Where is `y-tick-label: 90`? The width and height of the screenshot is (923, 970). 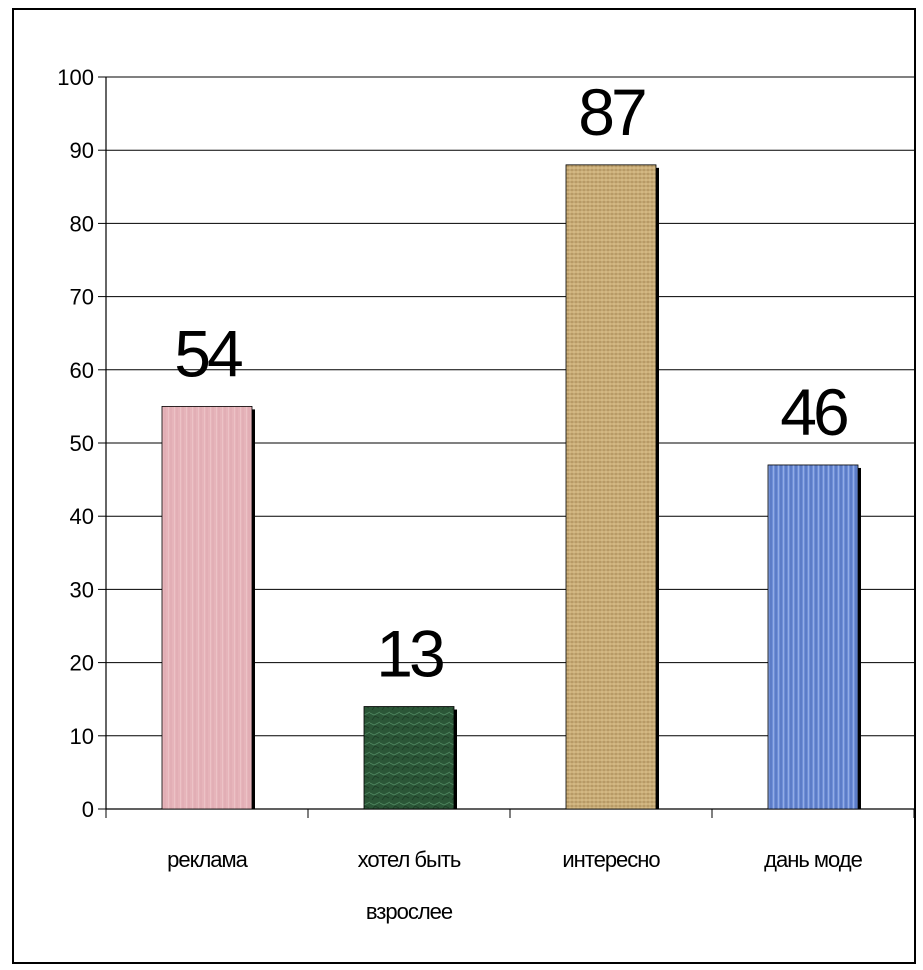 y-tick-label: 90 is located at coordinates (82, 150).